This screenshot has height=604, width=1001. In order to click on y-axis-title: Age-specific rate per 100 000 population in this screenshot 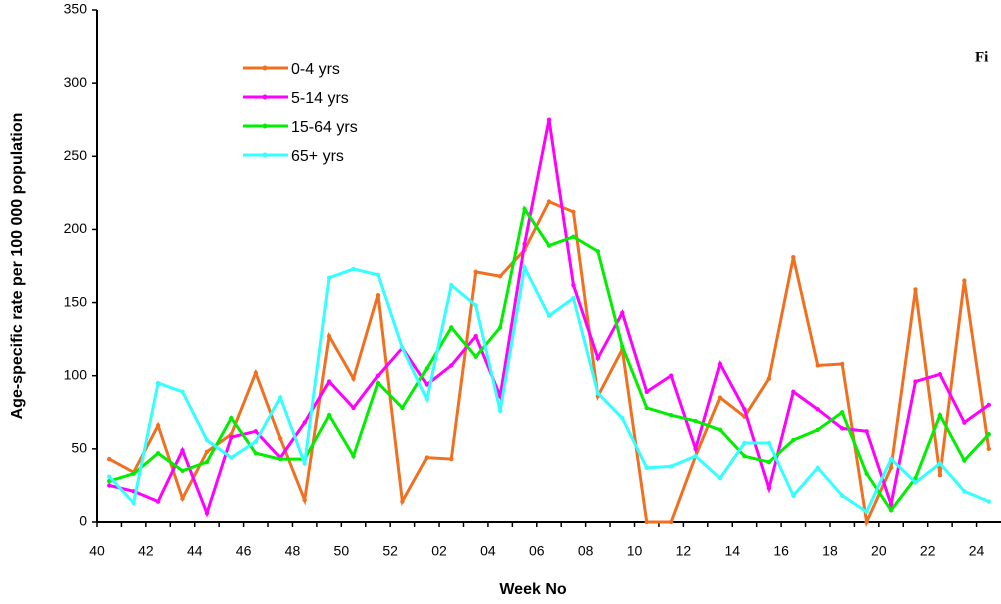, I will do `click(17, 266)`.